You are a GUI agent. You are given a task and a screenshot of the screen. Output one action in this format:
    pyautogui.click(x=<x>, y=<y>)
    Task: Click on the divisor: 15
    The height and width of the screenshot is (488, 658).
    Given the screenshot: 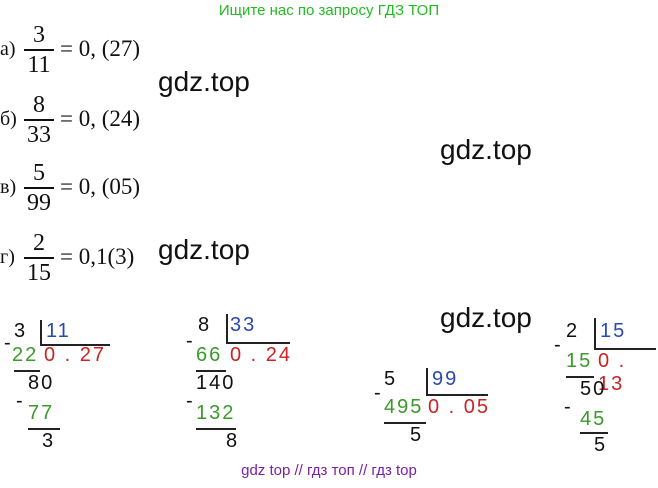 What is the action you would take?
    pyautogui.click(x=613, y=331)
    